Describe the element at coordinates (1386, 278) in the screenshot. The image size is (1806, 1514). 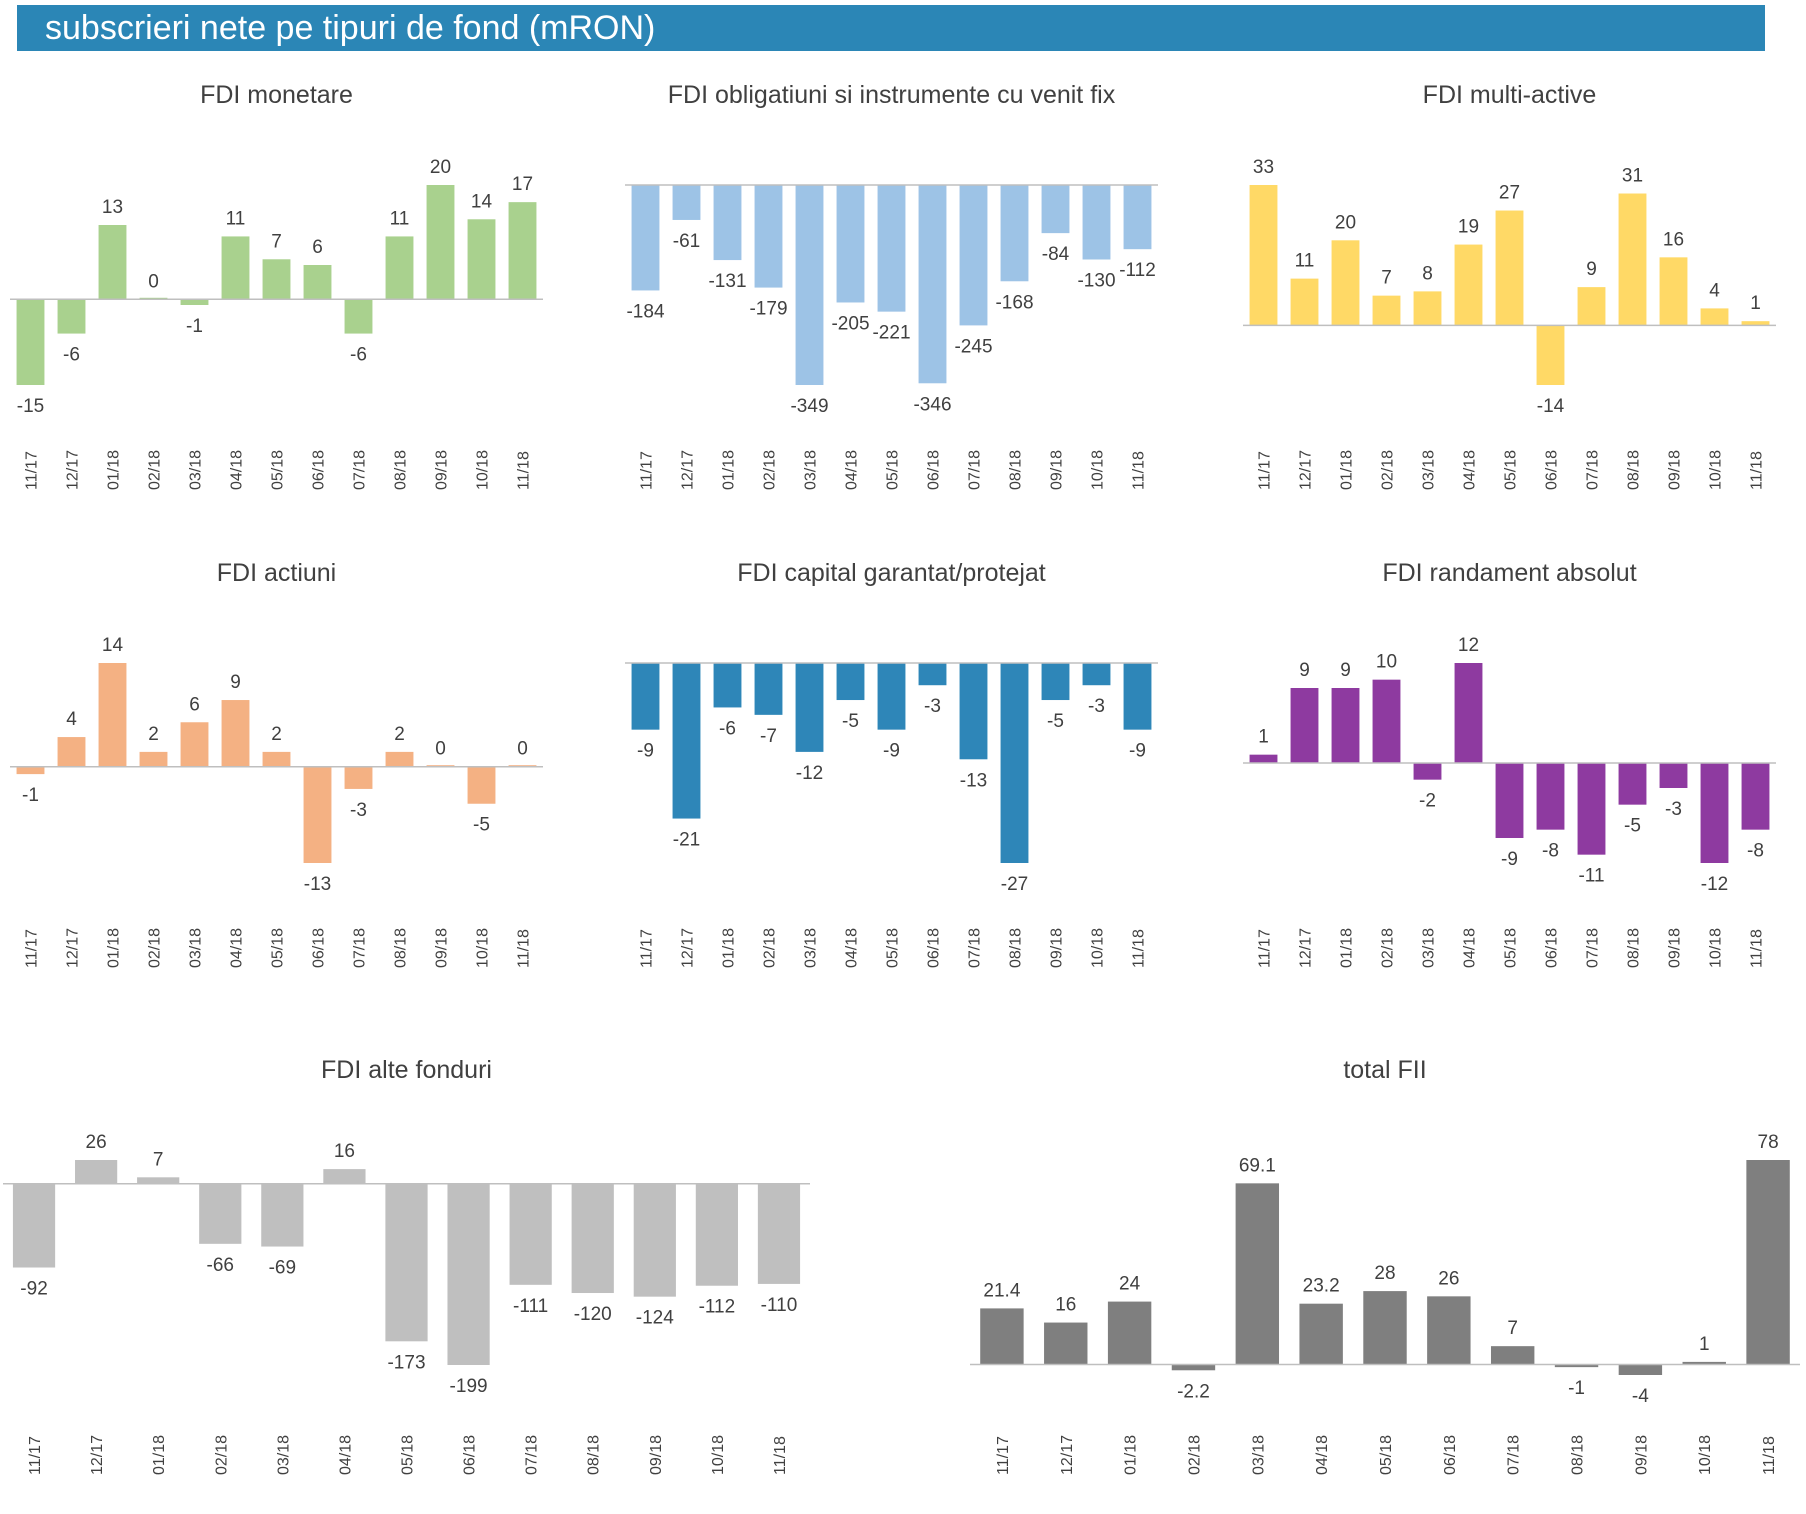
I see `data-label: 7` at that location.